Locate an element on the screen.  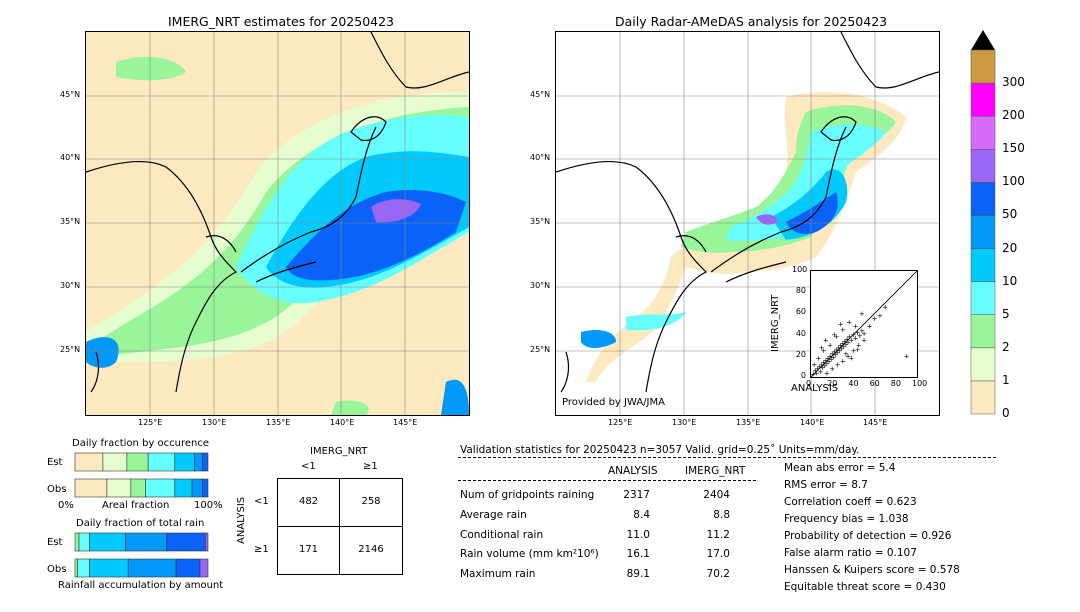
radar-lon-label: 145°E is located at coordinates (875, 422).